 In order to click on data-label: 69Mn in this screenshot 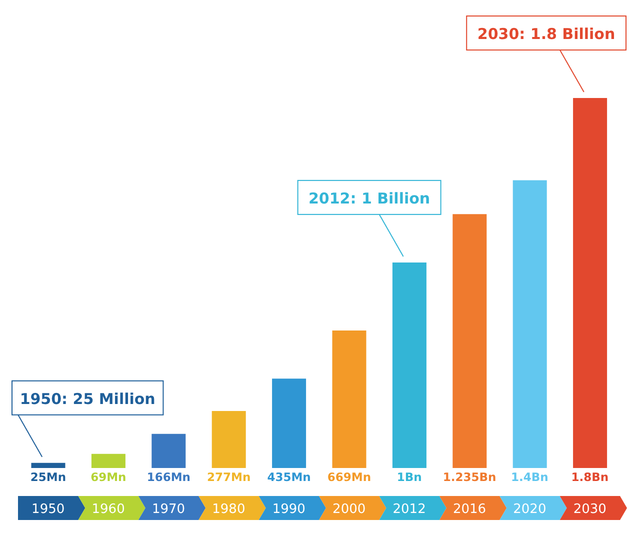, I will do `click(108, 477)`.